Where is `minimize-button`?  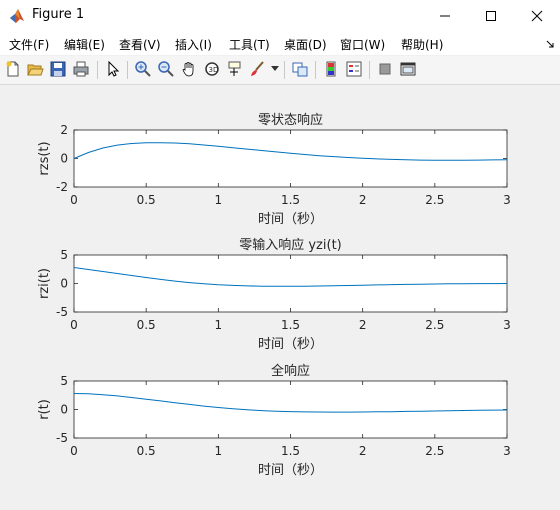
minimize-button is located at coordinates (445, 15).